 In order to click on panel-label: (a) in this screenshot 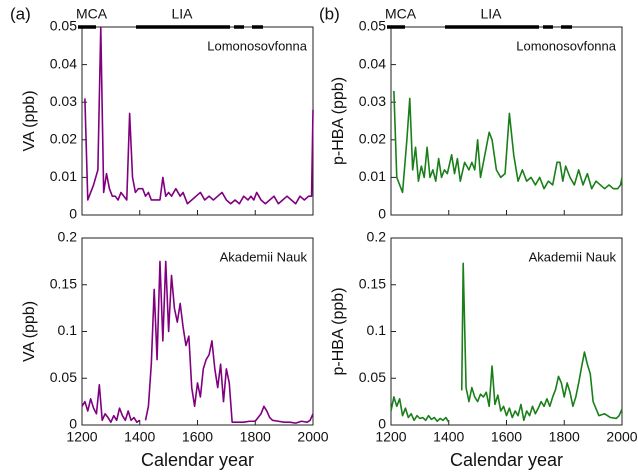, I will do `click(20, 13)`.